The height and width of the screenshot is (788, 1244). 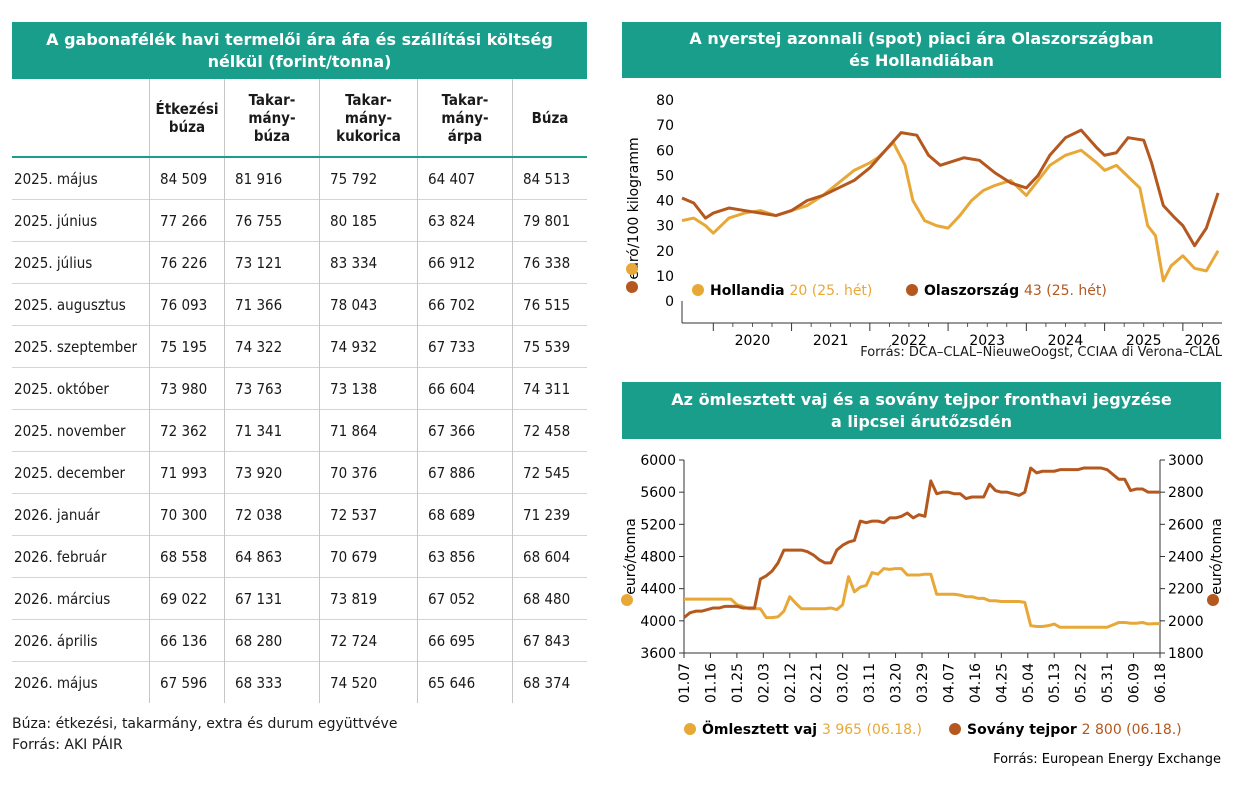 What do you see at coordinates (750, 291) in the screenshot?
I see `legend-name: Hollandia` at bounding box center [750, 291].